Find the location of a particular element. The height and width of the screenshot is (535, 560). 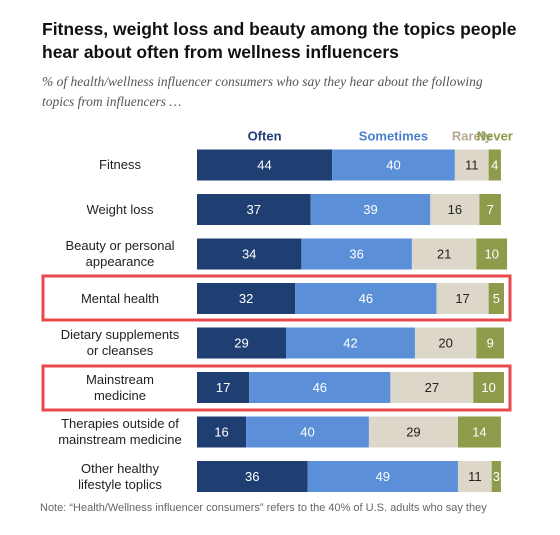

value-label: 34 is located at coordinates (249, 253).